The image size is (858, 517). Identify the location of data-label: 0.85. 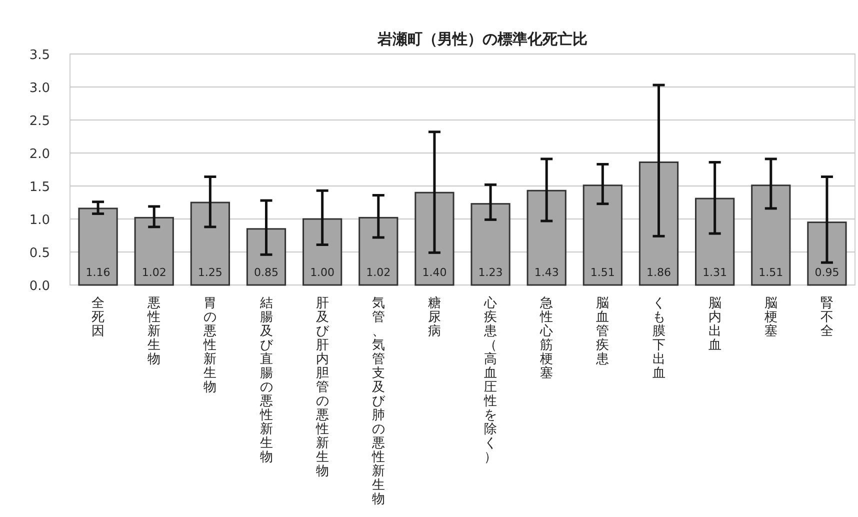
(266, 272).